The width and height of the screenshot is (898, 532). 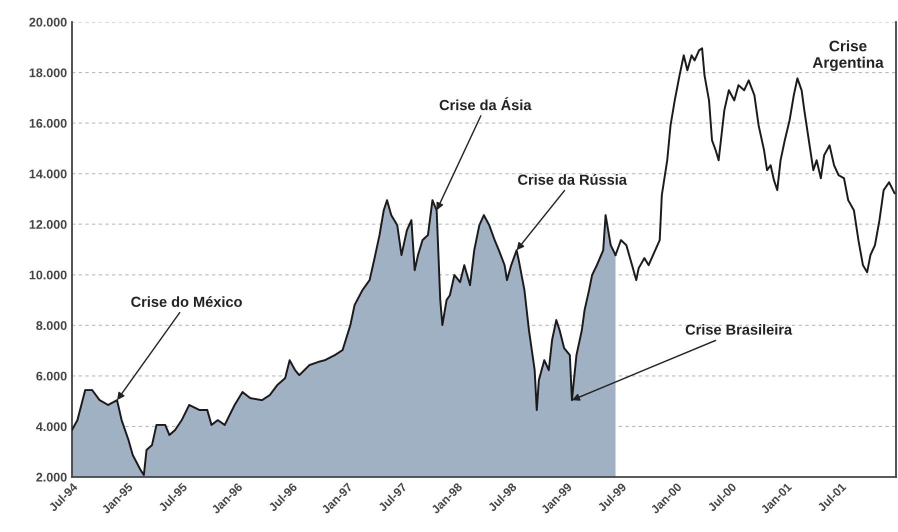 I want to click on y-tick-label: 2.000, so click(x=51, y=477).